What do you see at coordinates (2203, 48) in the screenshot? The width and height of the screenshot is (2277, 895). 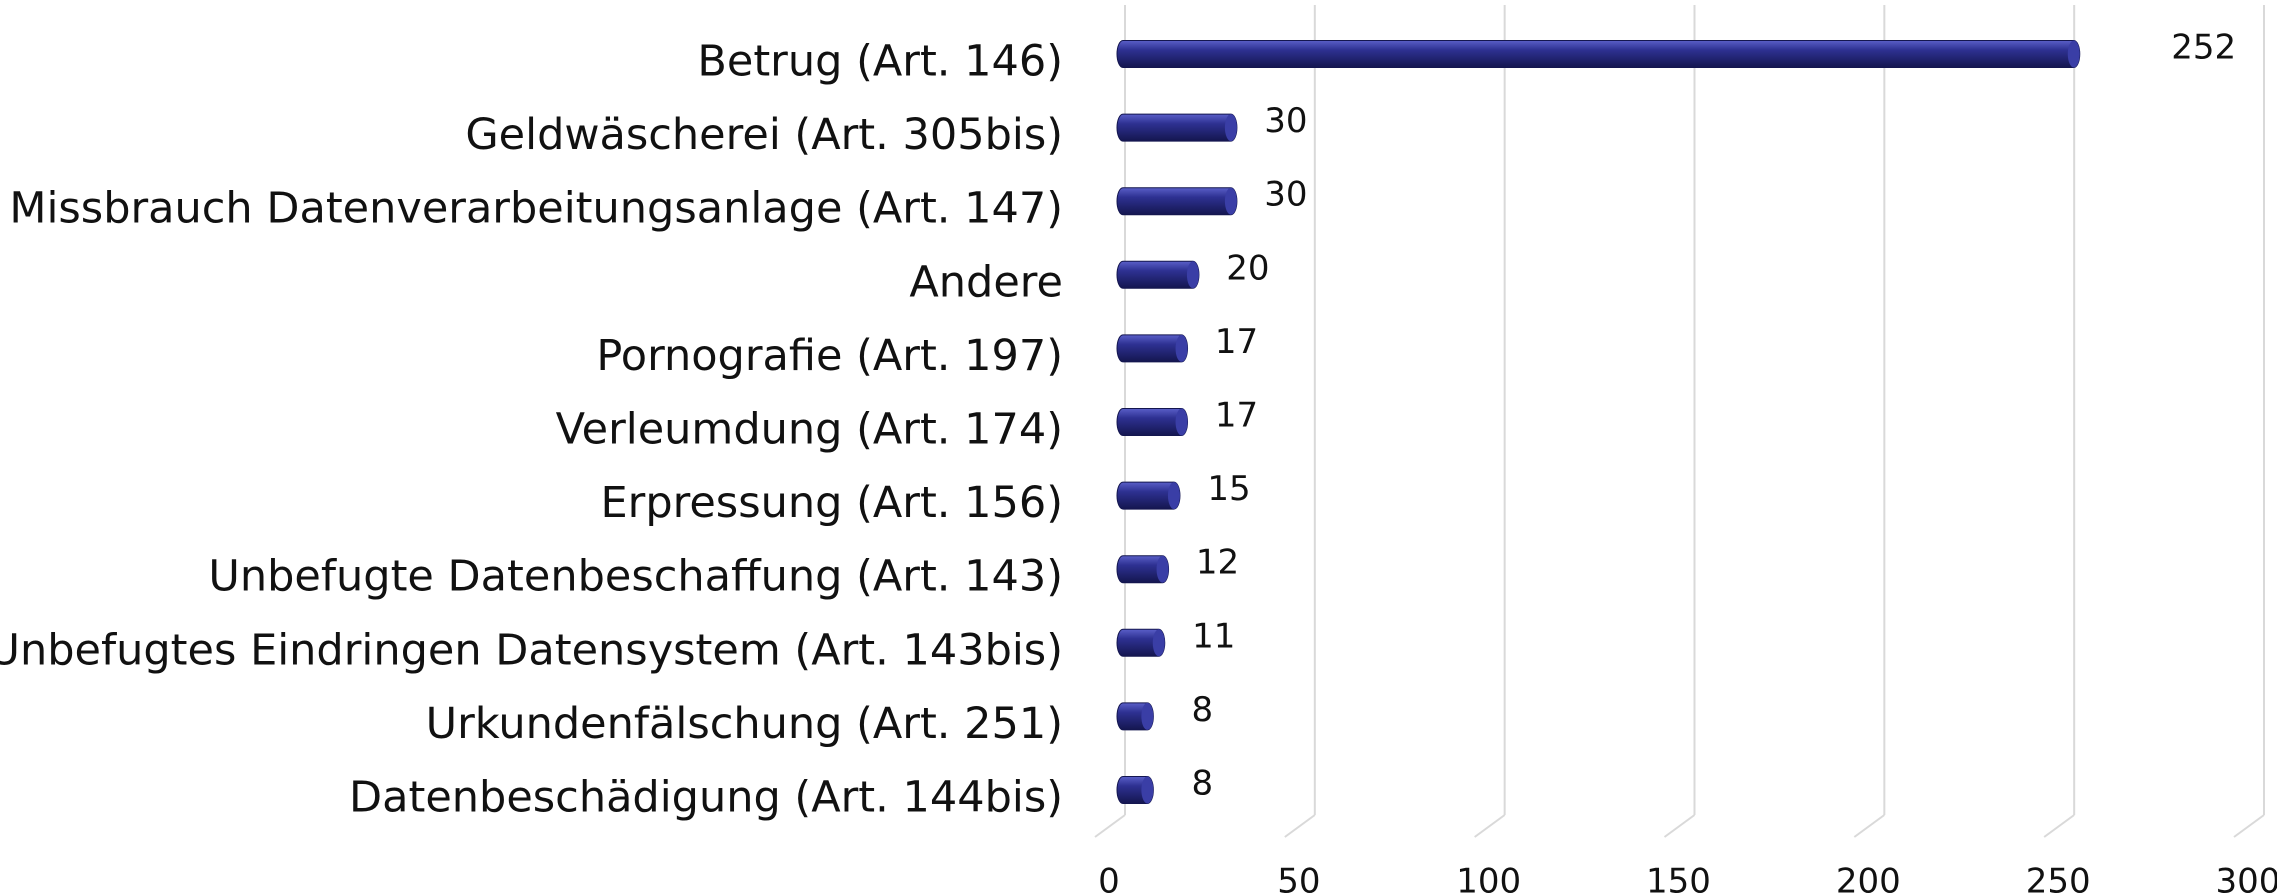 I see `value-label: 252` at bounding box center [2203, 48].